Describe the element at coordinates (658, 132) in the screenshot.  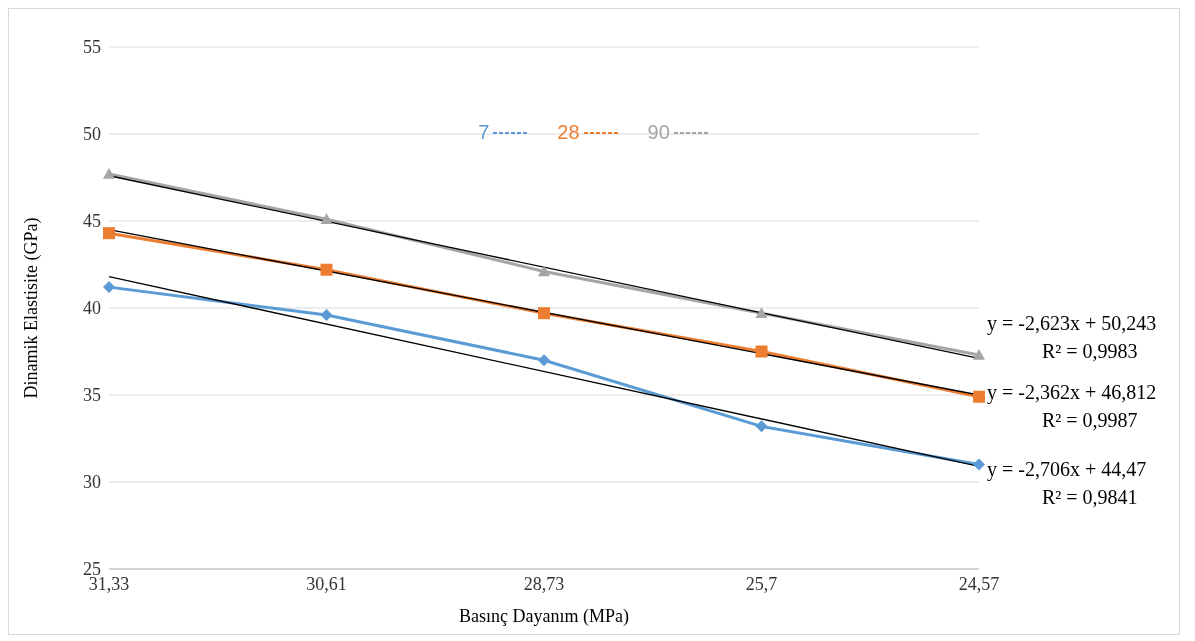
I see `legend-label: 90` at that location.